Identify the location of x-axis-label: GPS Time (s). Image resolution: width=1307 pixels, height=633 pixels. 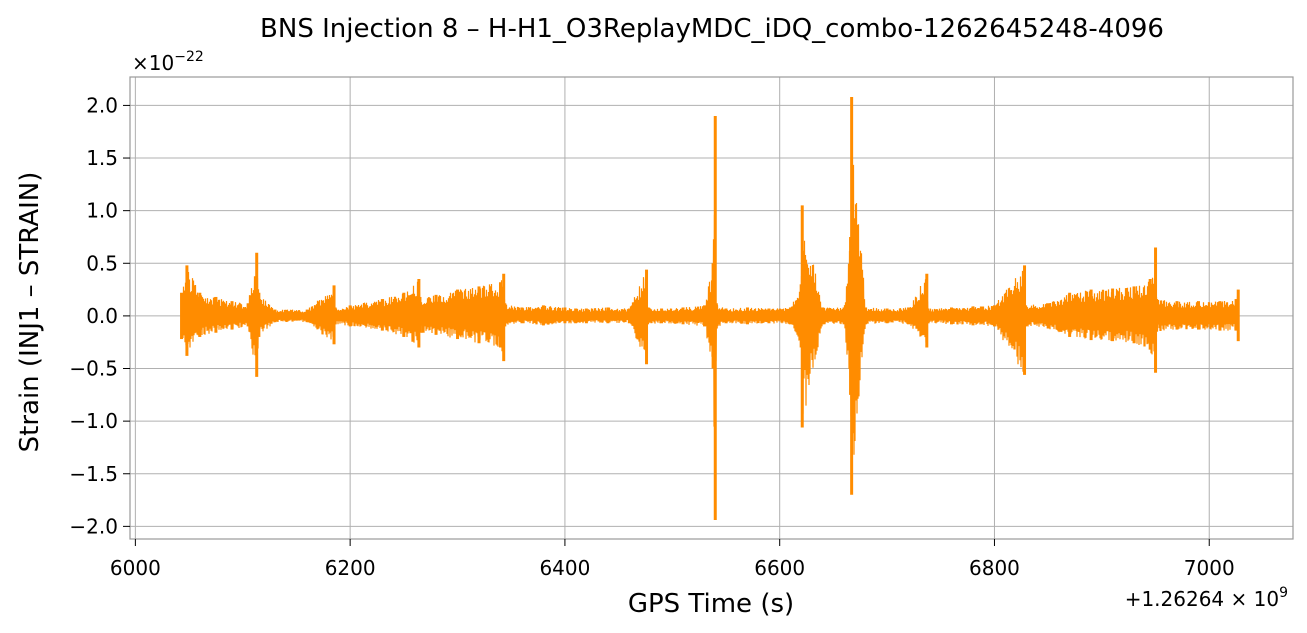
(711, 604).